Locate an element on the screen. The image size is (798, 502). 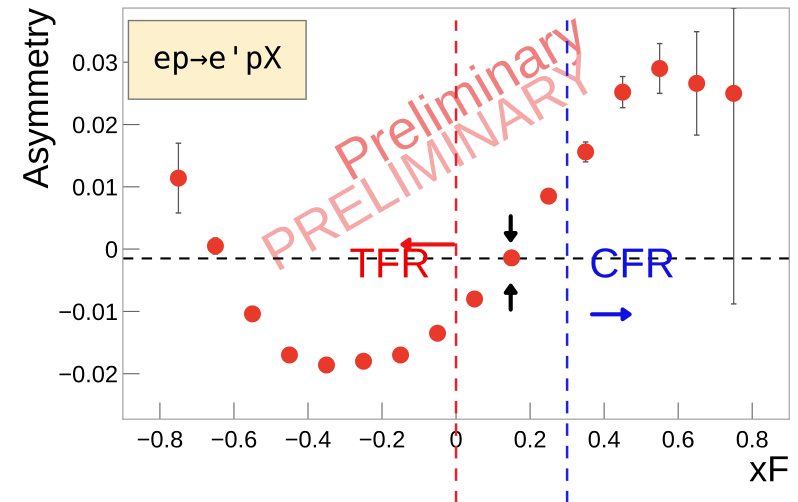
x-tick-label: 0.2 is located at coordinates (530, 439).